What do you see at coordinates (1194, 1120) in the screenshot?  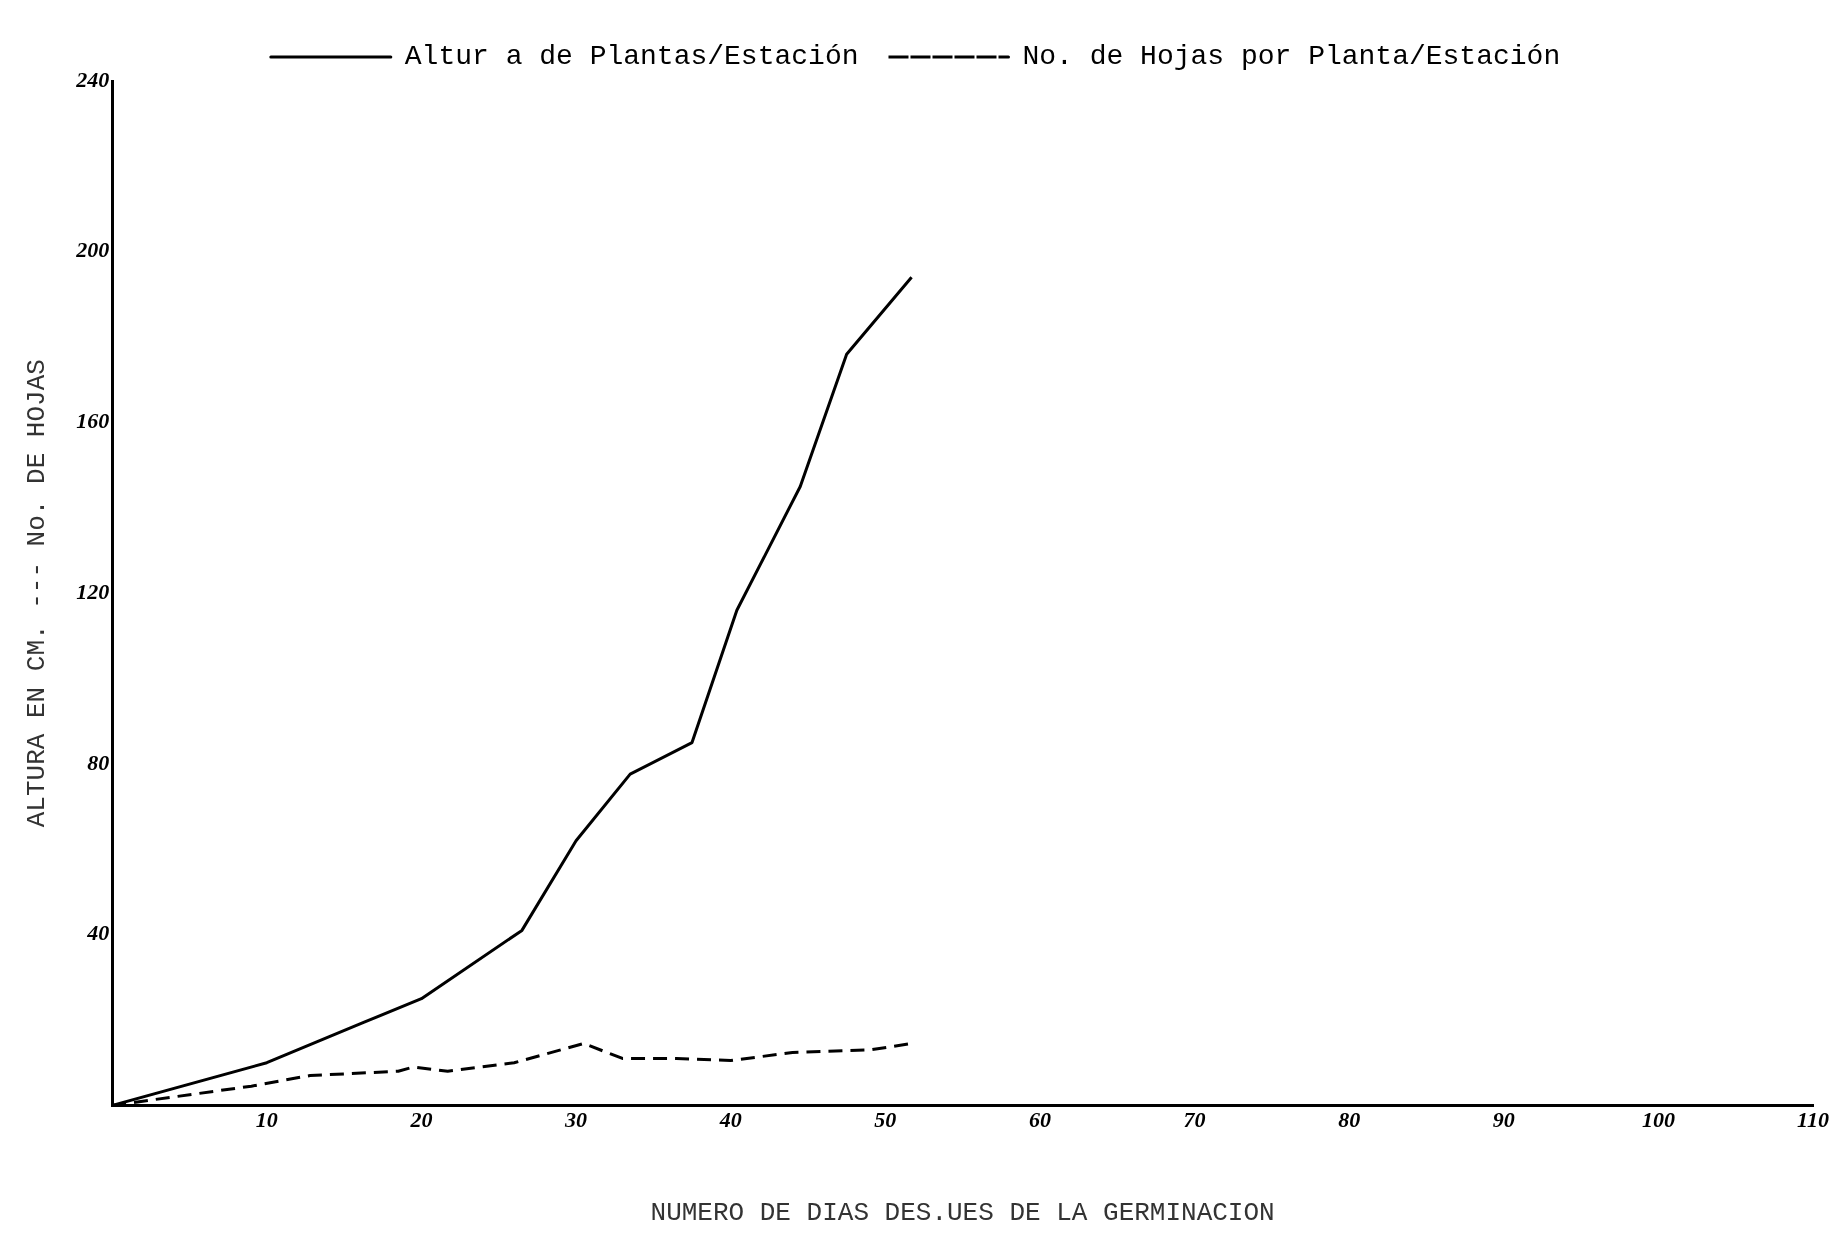 I see `x-tick-label: 70` at bounding box center [1194, 1120].